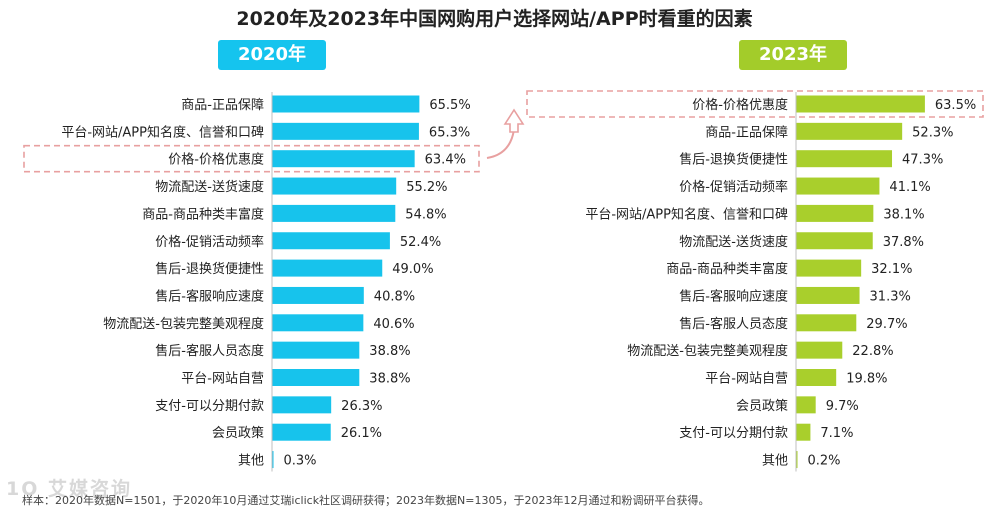 The height and width of the screenshot is (512, 989). I want to click on category-label-2020: 物流配送-包装完整美观程度, so click(183, 324).